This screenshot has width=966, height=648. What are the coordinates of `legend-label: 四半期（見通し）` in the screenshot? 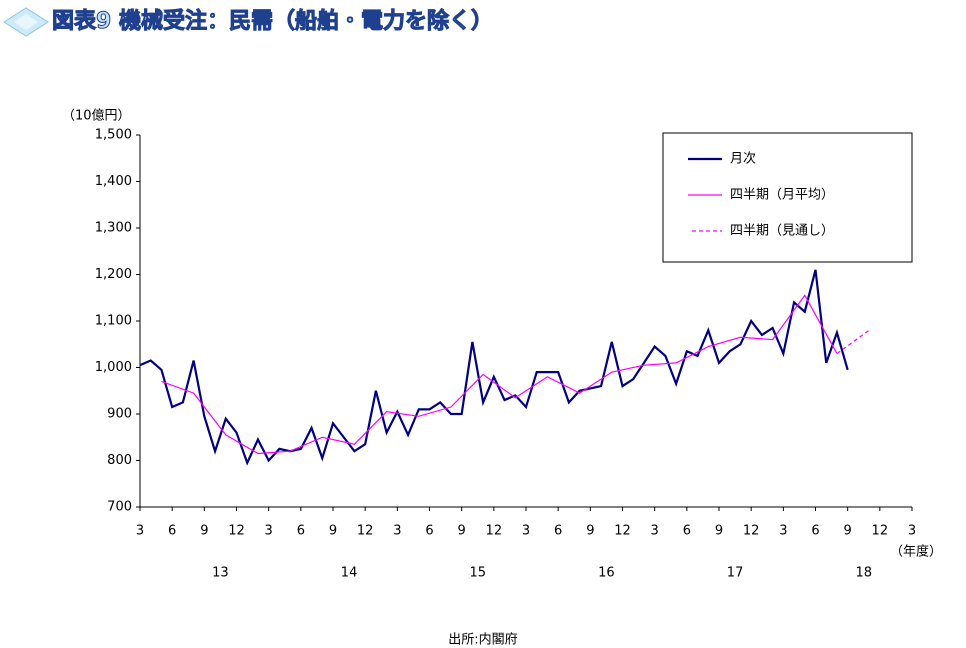 It's located at (782, 231).